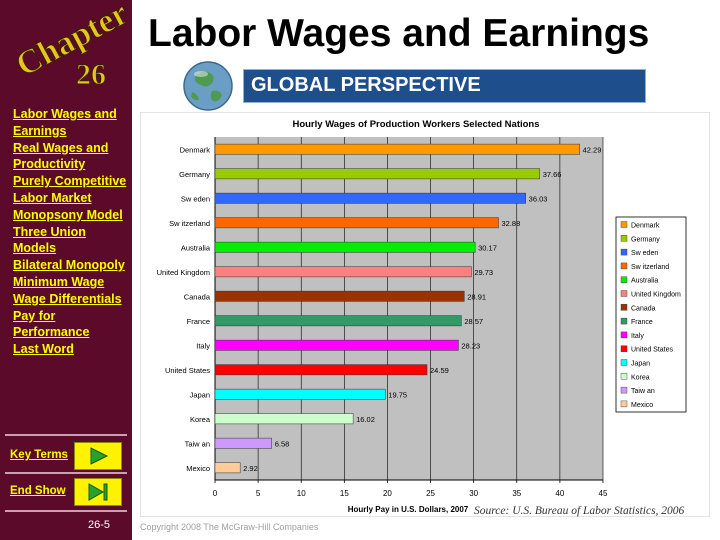 The width and height of the screenshot is (720, 540). What do you see at coordinates (67, 298) in the screenshot?
I see `nav-link: Wage Differentials` at bounding box center [67, 298].